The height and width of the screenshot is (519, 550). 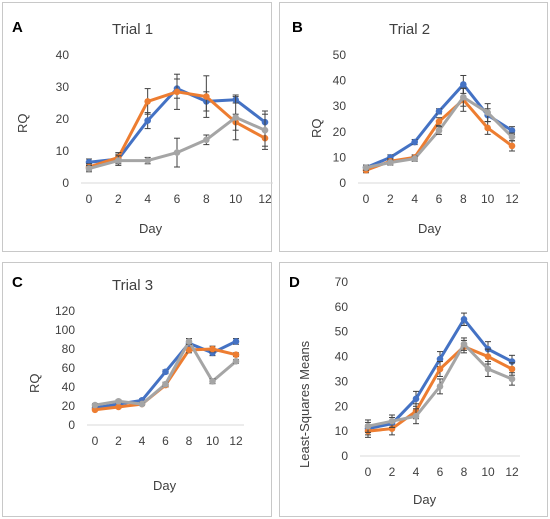 What do you see at coordinates (294, 282) in the screenshot?
I see `panel-label: D` at bounding box center [294, 282].